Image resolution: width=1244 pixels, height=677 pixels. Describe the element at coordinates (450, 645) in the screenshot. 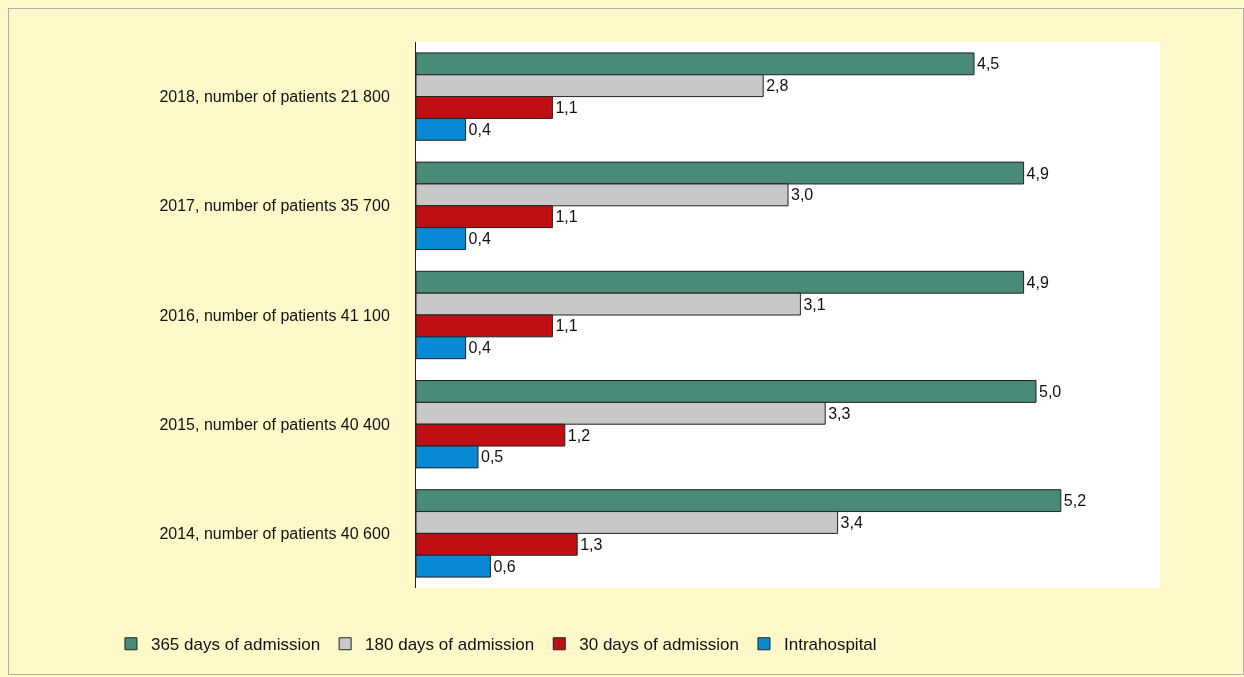

I see `legend-label: 180 days of admission` at that location.